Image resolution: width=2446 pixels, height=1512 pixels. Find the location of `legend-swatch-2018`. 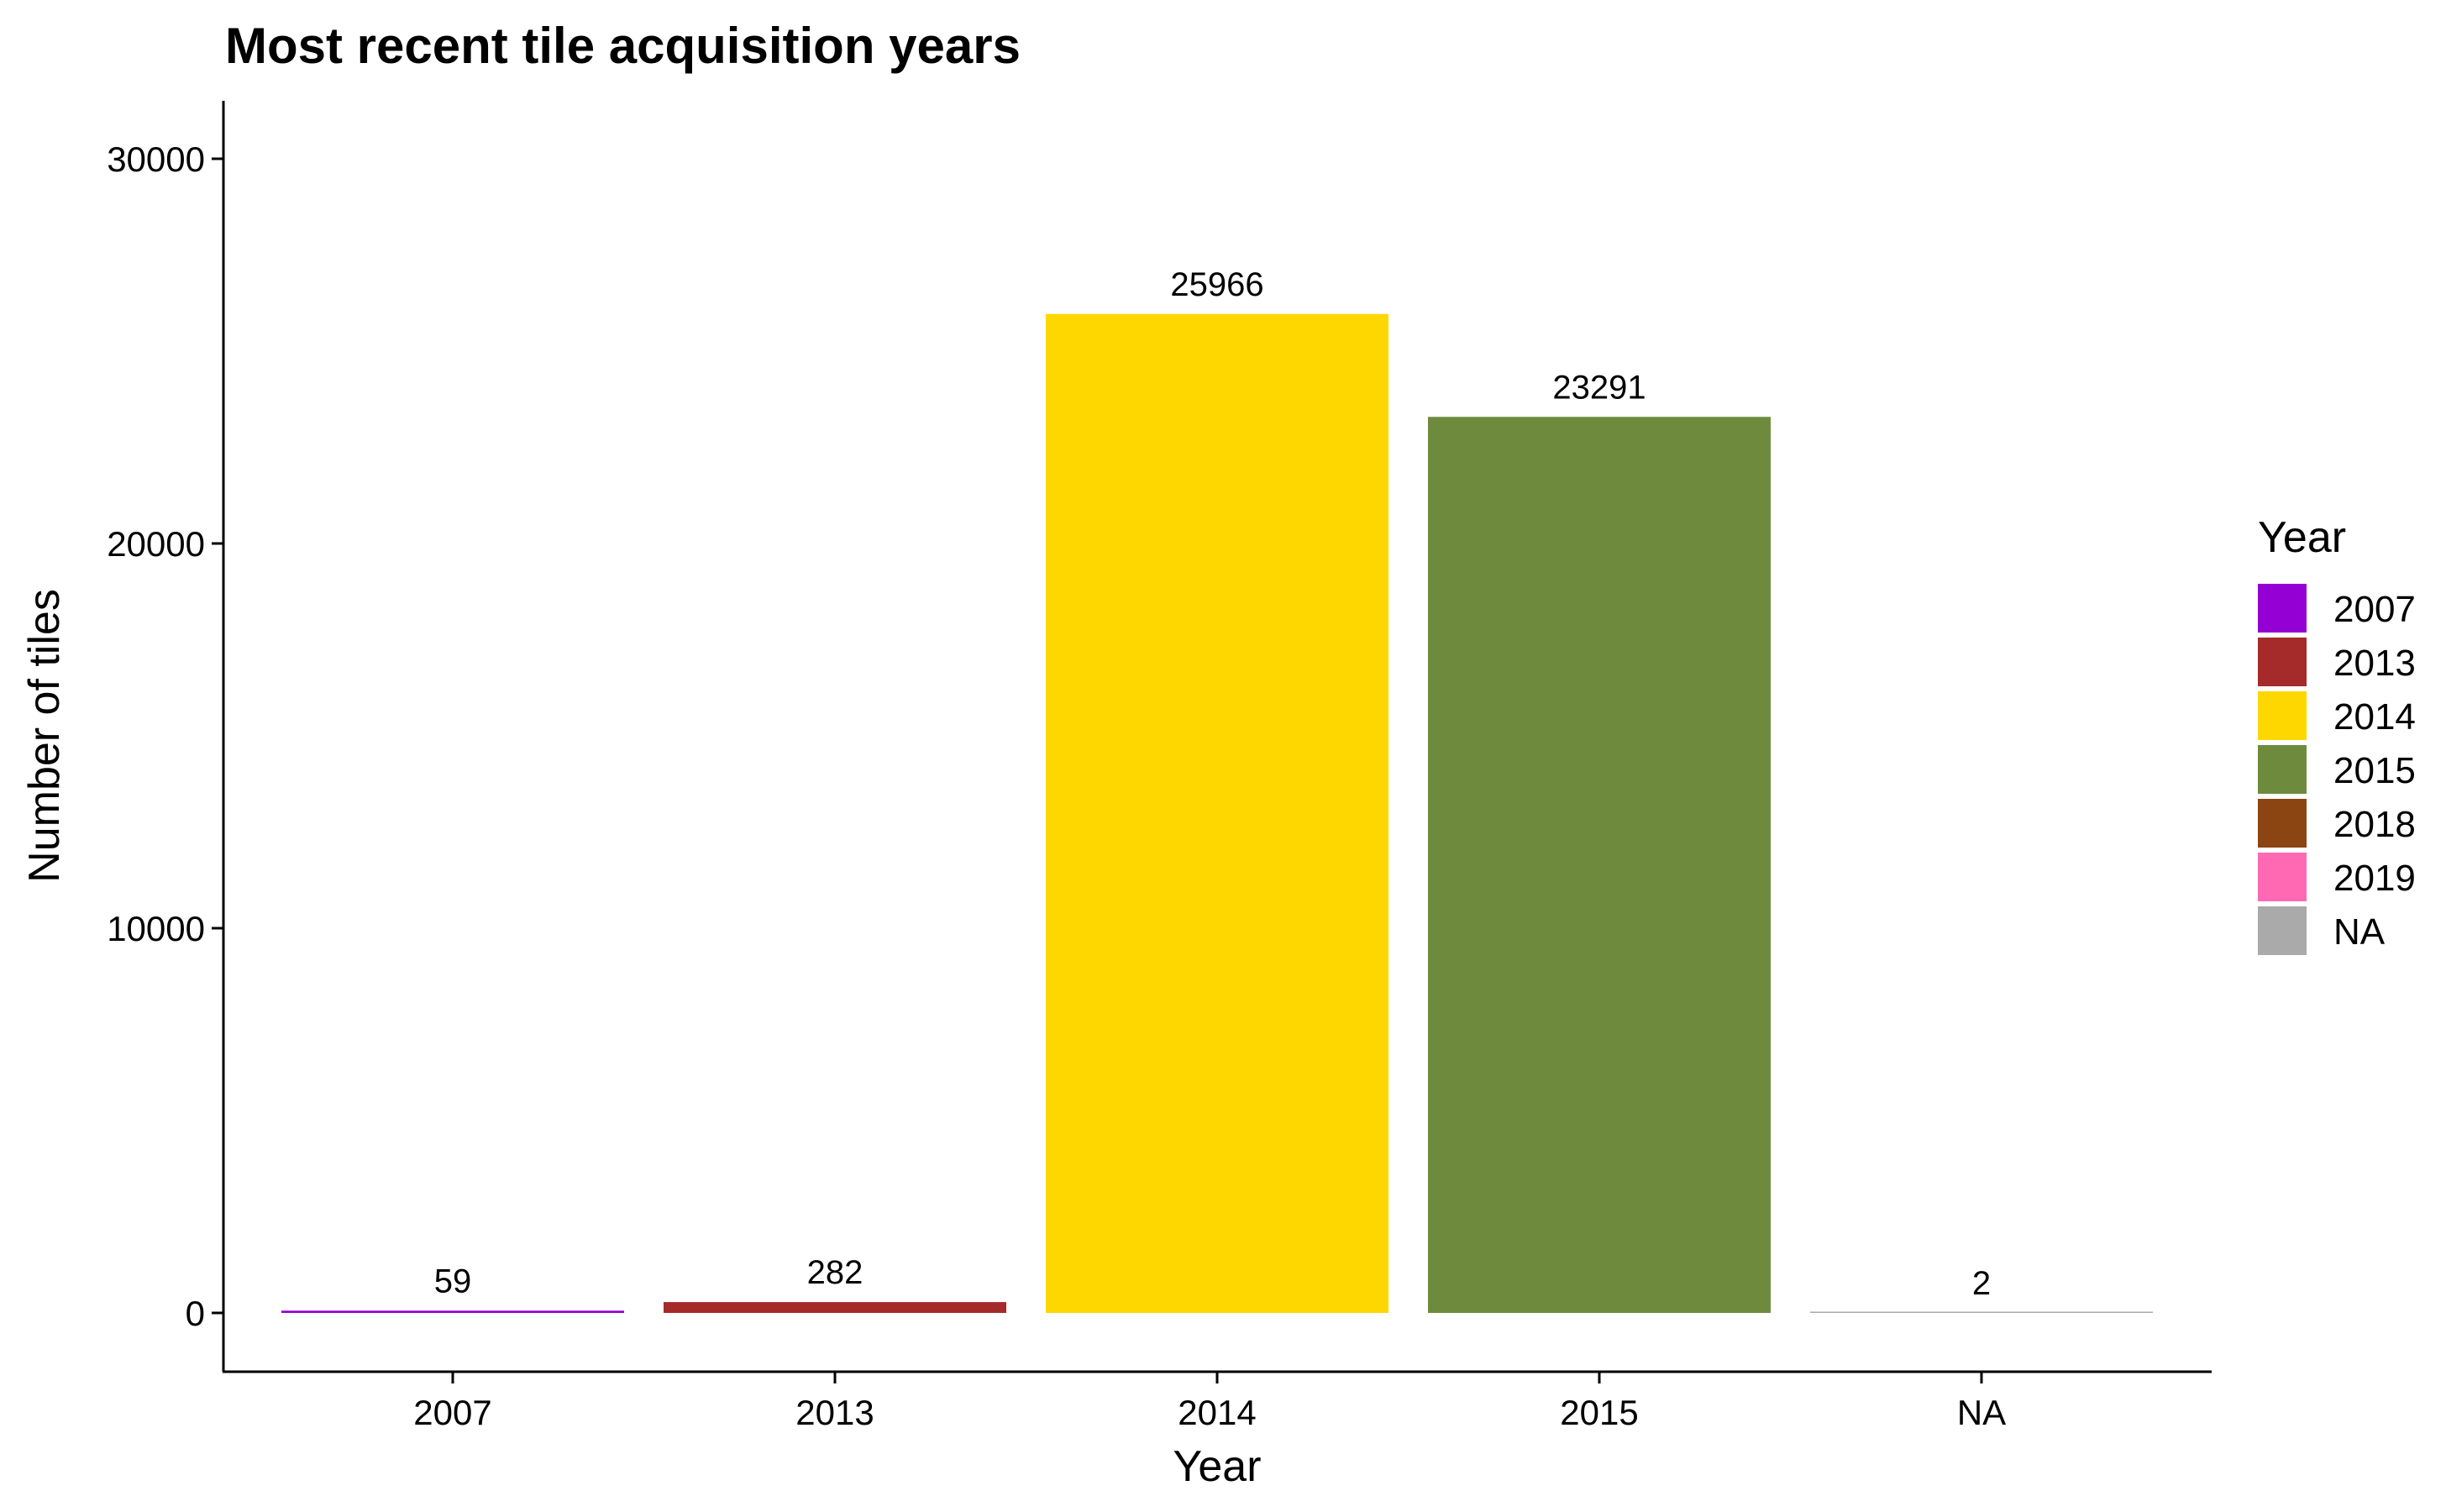

legend-swatch-2018 is located at coordinates (2283, 823).